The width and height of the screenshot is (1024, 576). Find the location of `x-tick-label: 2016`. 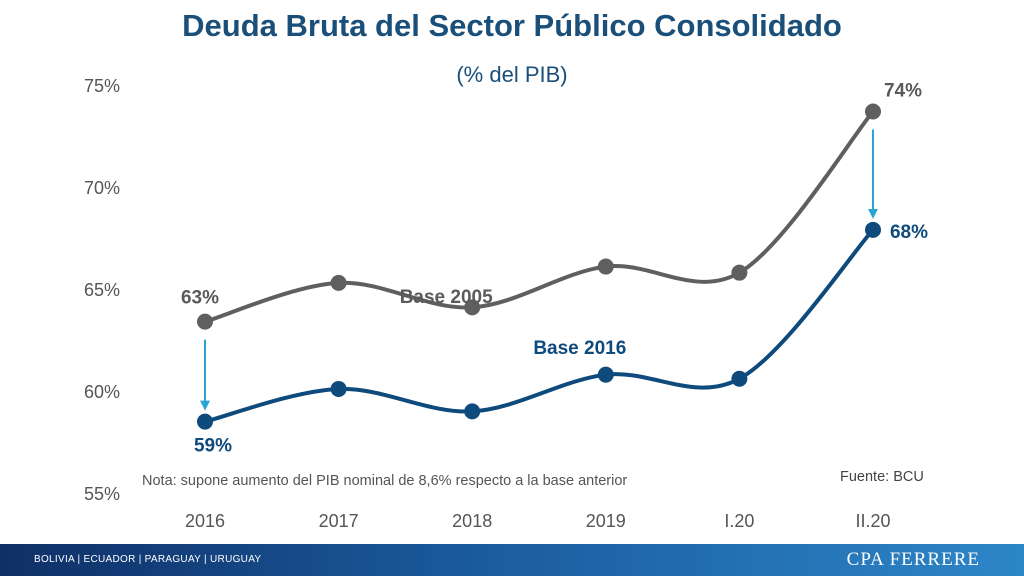

x-tick-label: 2016 is located at coordinates (205, 521).